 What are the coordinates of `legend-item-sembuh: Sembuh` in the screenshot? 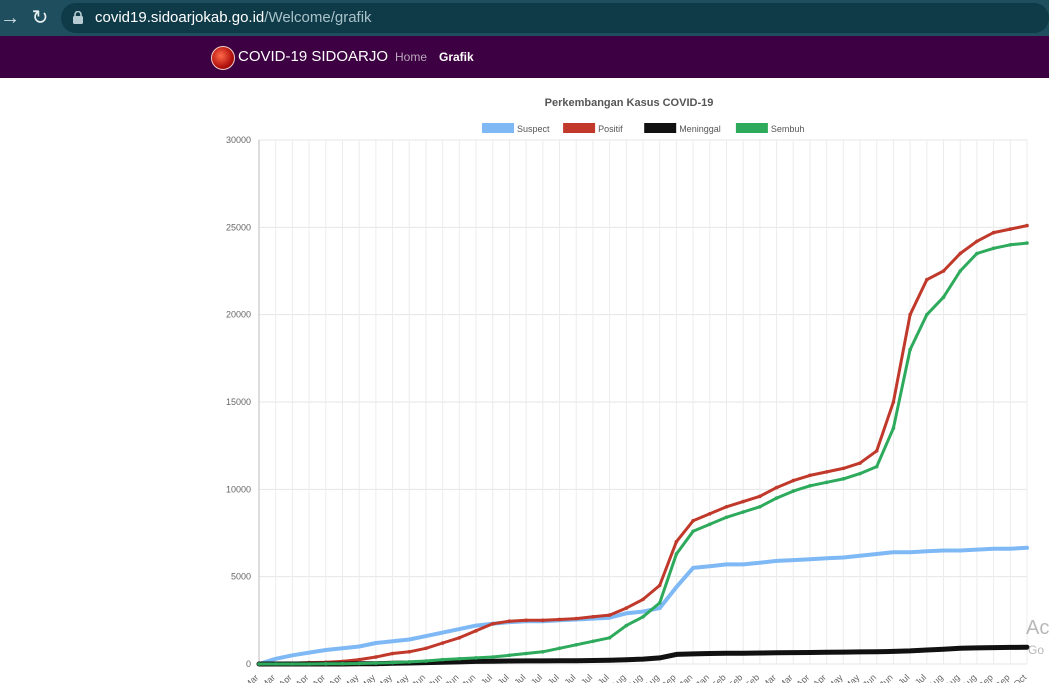 It's located at (770, 128).